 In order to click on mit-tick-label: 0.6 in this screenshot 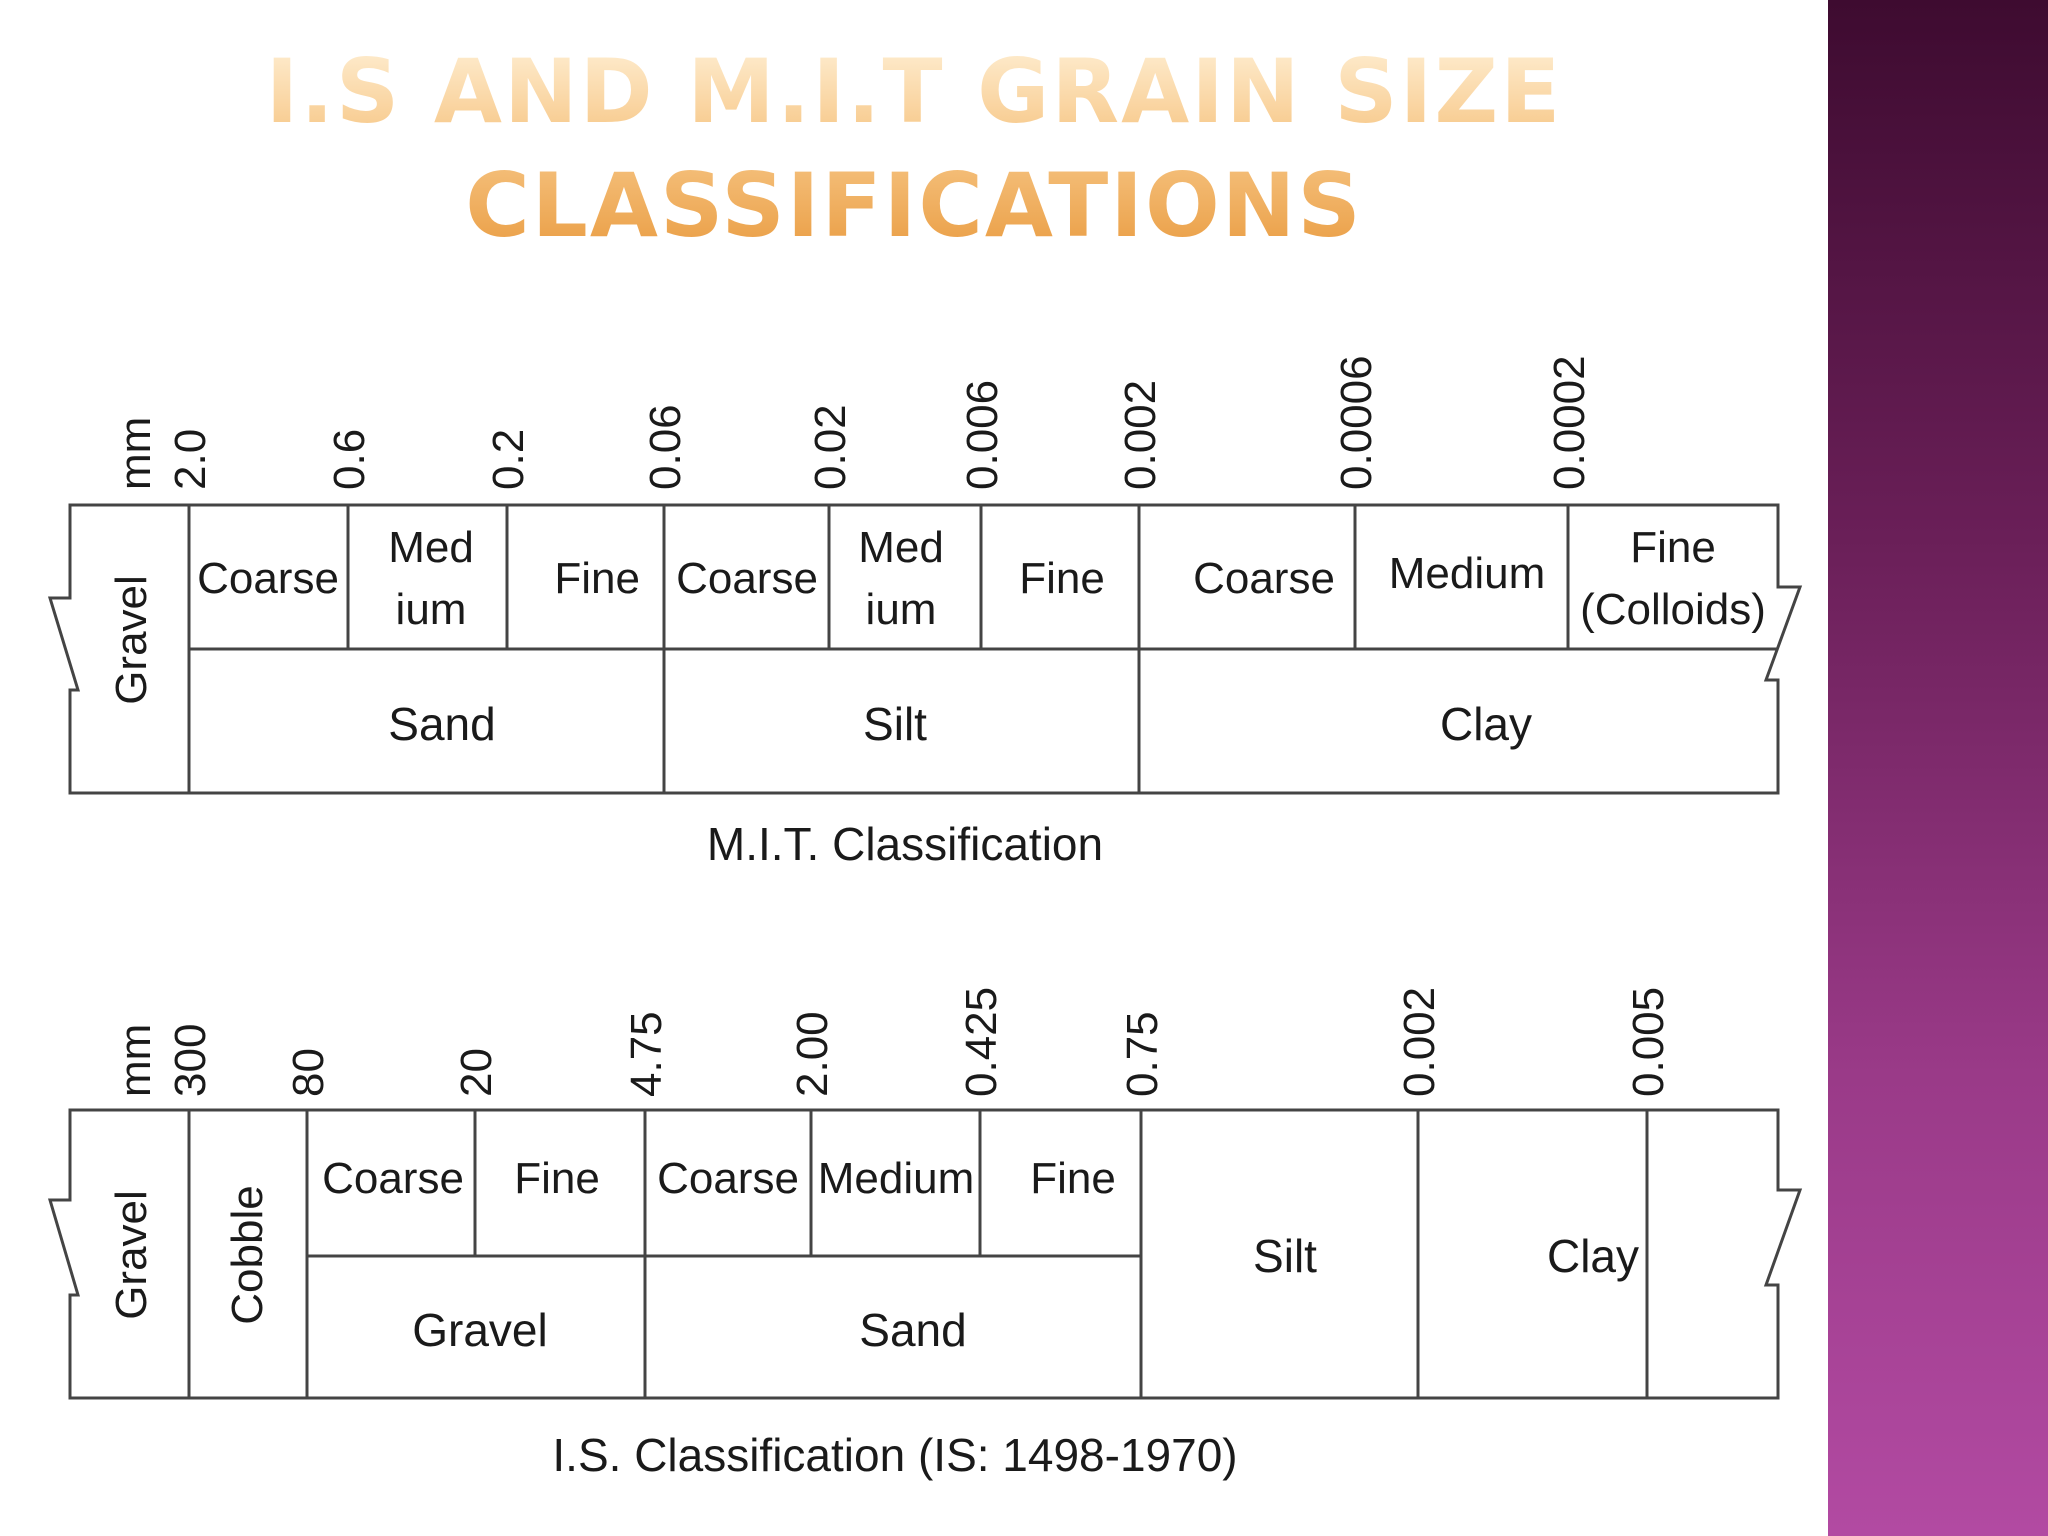, I will do `click(349, 459)`.